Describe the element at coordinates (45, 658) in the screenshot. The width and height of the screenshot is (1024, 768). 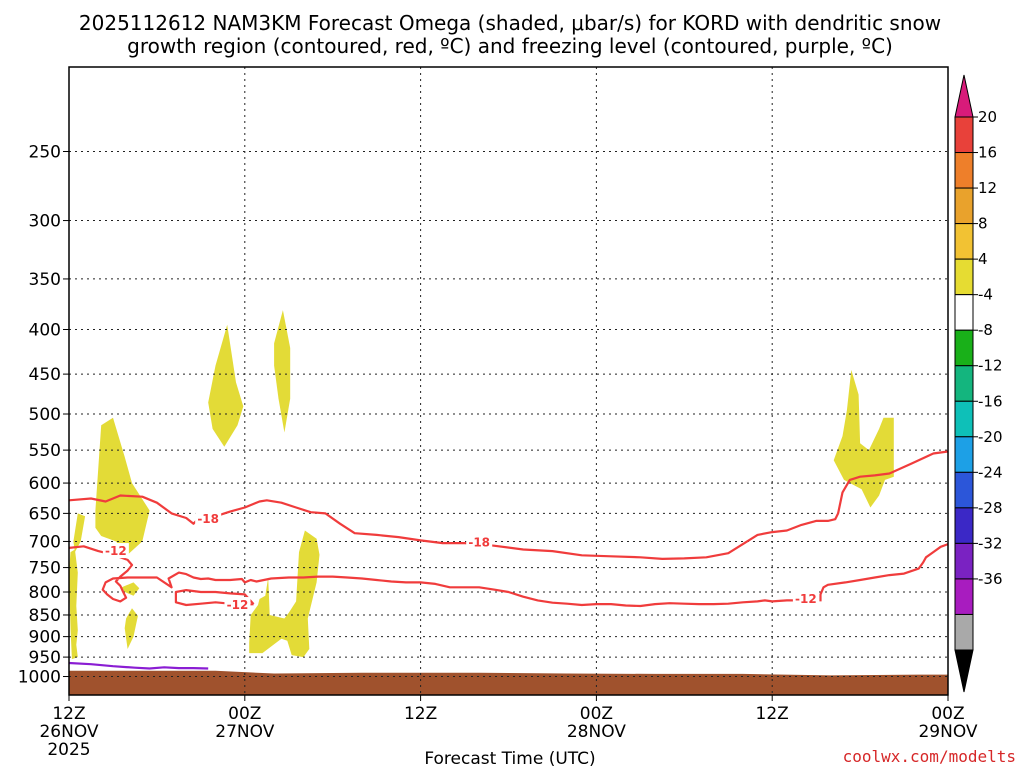
I see `y-tick-label: 950` at that location.